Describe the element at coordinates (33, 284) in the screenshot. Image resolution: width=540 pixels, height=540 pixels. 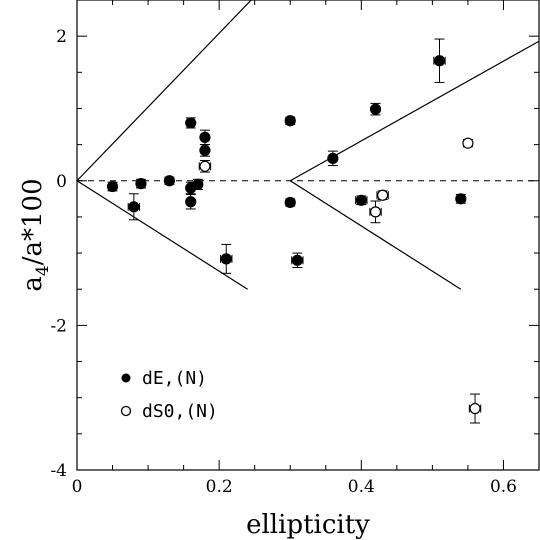
I see `y-axis-label-main: a` at that location.